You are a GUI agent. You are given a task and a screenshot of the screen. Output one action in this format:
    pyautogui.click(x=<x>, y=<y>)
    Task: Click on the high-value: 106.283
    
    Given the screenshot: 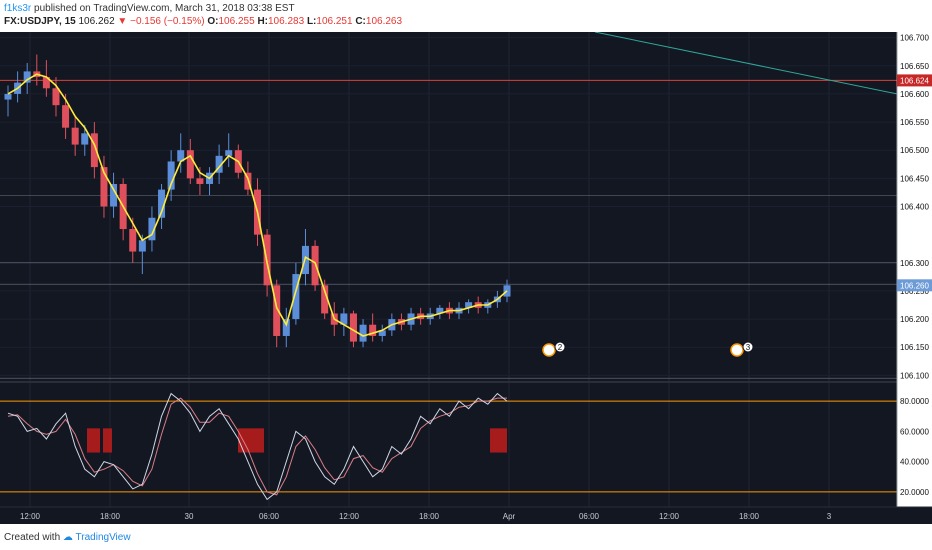 What is the action you would take?
    pyautogui.click(x=286, y=21)
    